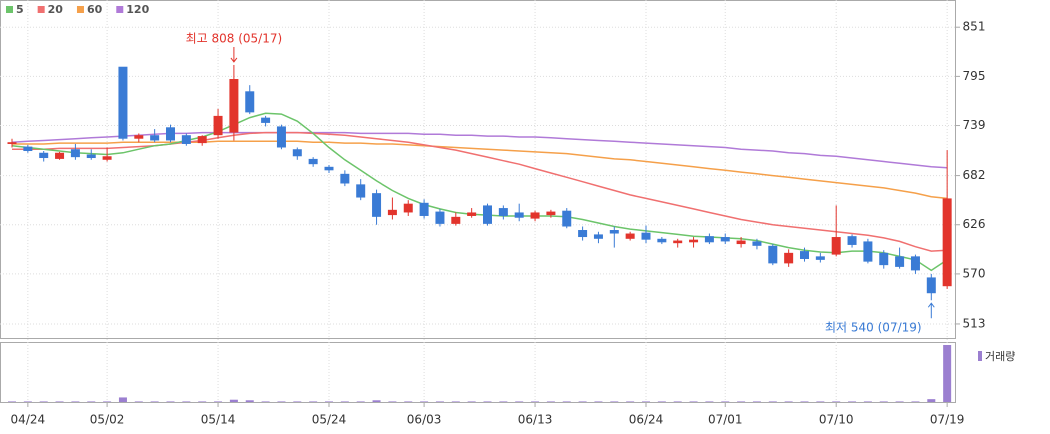  What do you see at coordinates (974, 27) in the screenshot?
I see `y-tick-label: 851` at bounding box center [974, 27].